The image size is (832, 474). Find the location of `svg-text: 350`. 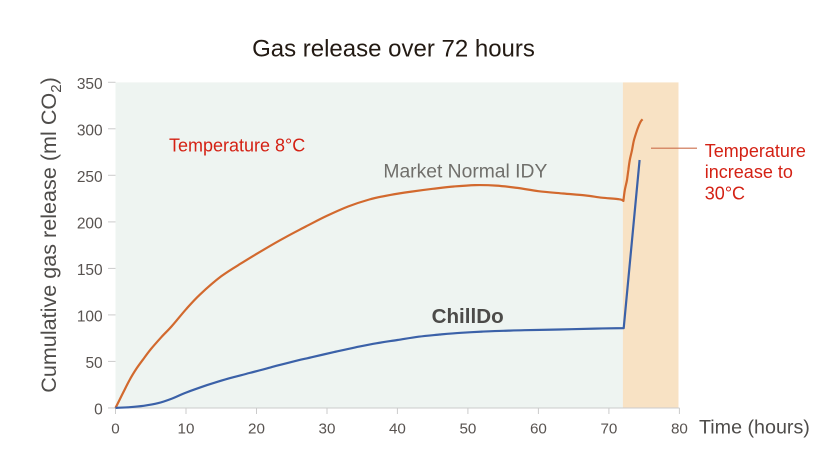

svg-text: 350 is located at coordinates (90, 84).